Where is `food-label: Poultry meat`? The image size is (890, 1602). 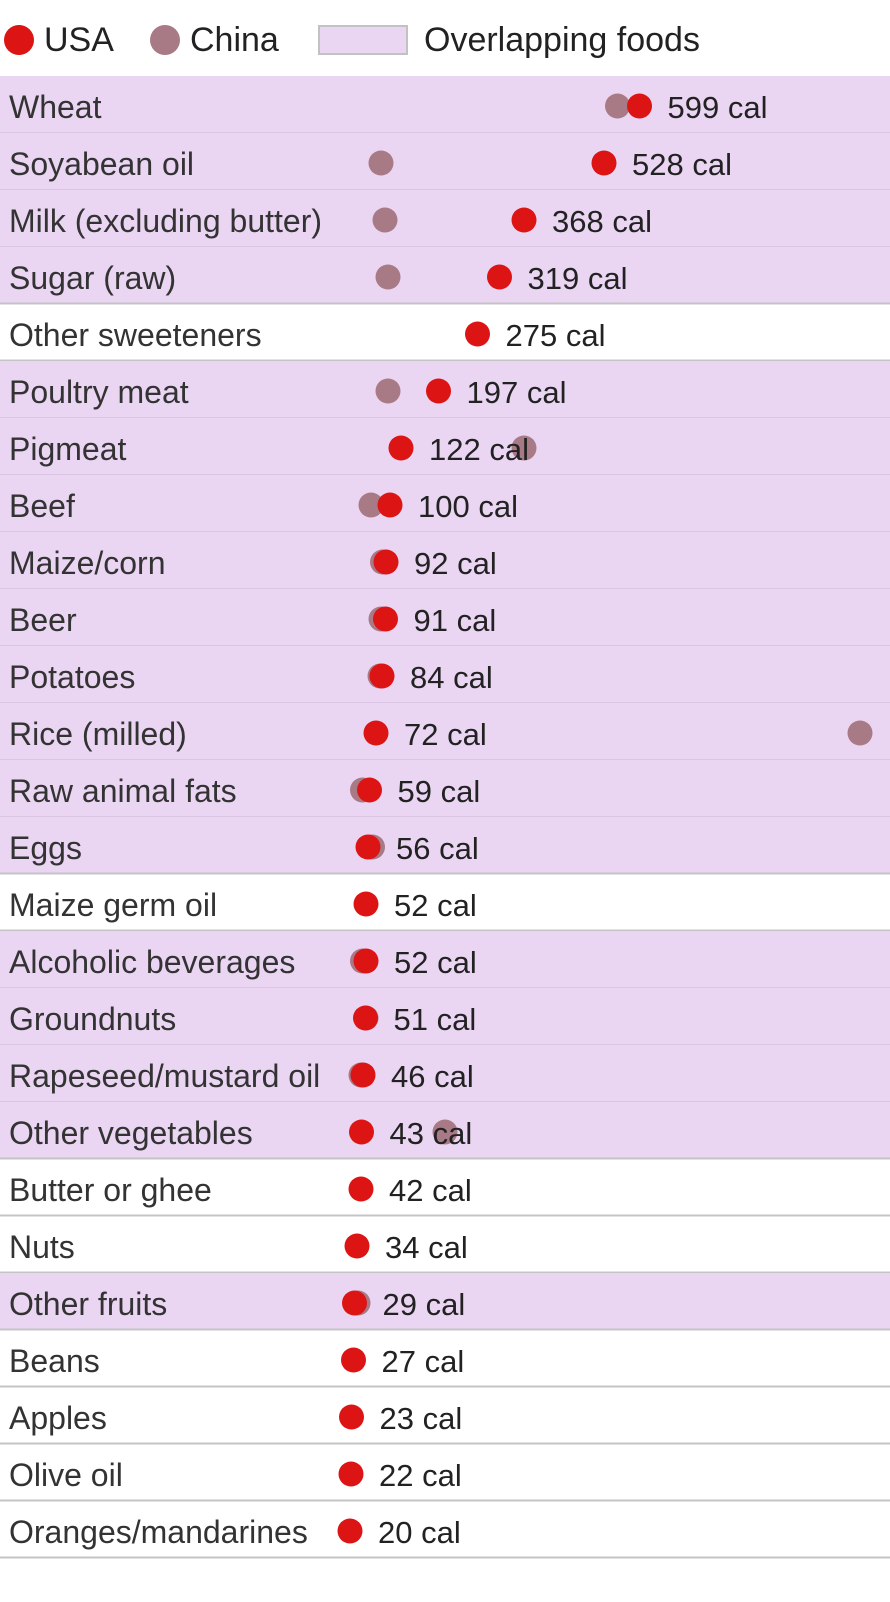 food-label: Poultry meat is located at coordinates (99, 392).